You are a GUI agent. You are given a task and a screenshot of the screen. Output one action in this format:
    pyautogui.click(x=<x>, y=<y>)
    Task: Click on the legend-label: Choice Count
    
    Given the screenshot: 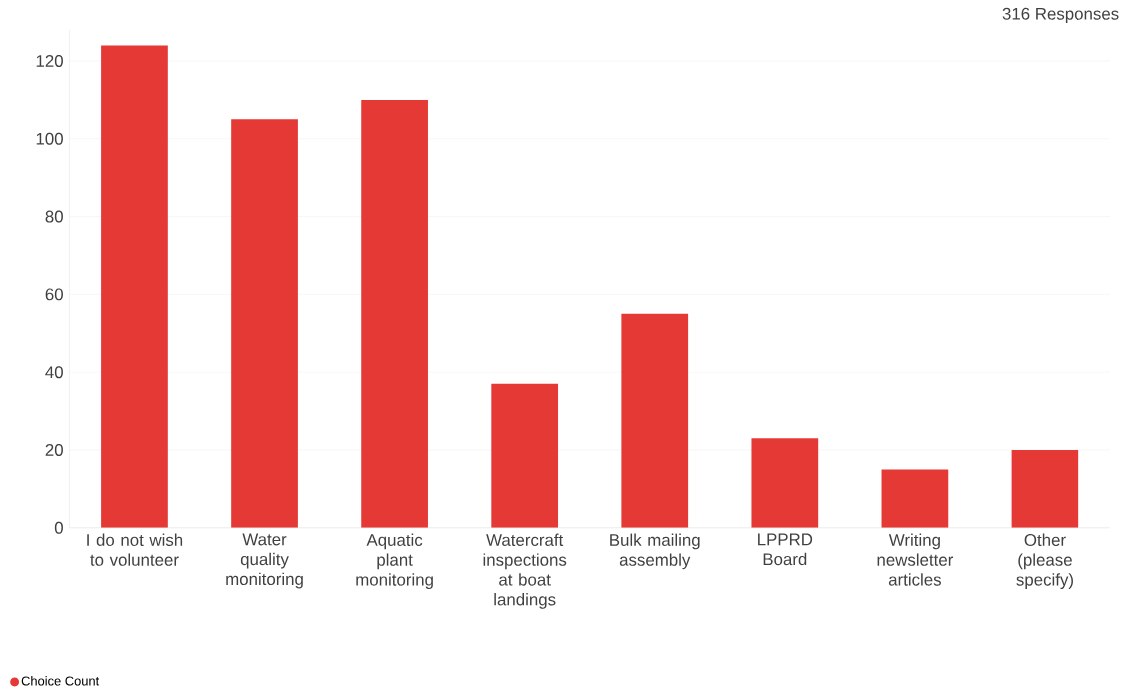 What is the action you would take?
    pyautogui.click(x=60, y=681)
    